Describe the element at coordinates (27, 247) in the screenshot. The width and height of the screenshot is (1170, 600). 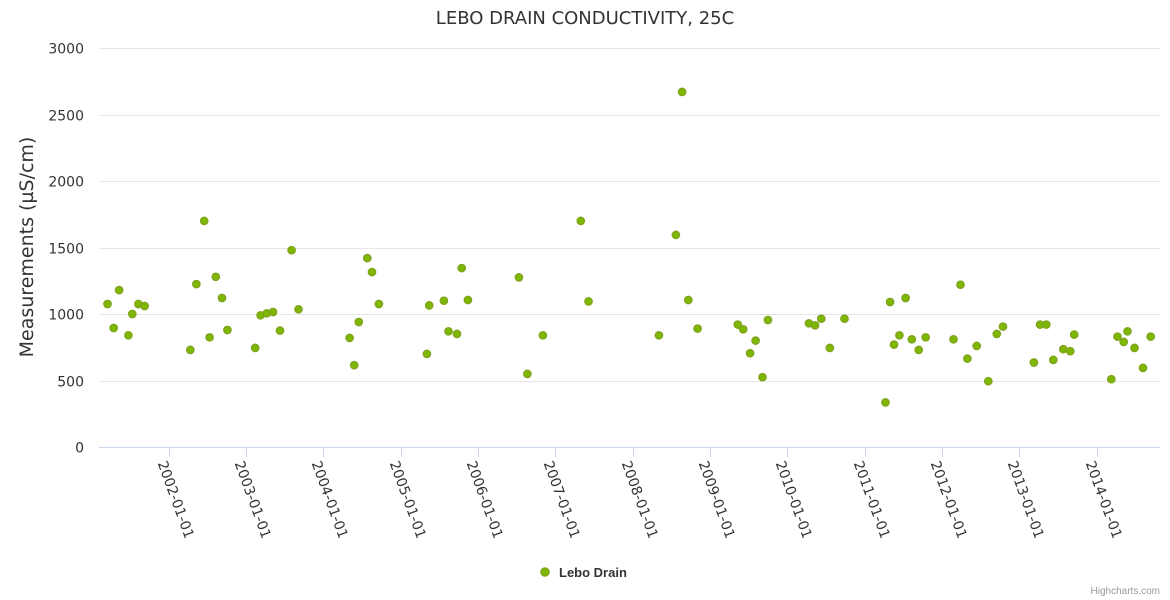
I see `y-axis-label: Measurements (µS/cm)` at that location.